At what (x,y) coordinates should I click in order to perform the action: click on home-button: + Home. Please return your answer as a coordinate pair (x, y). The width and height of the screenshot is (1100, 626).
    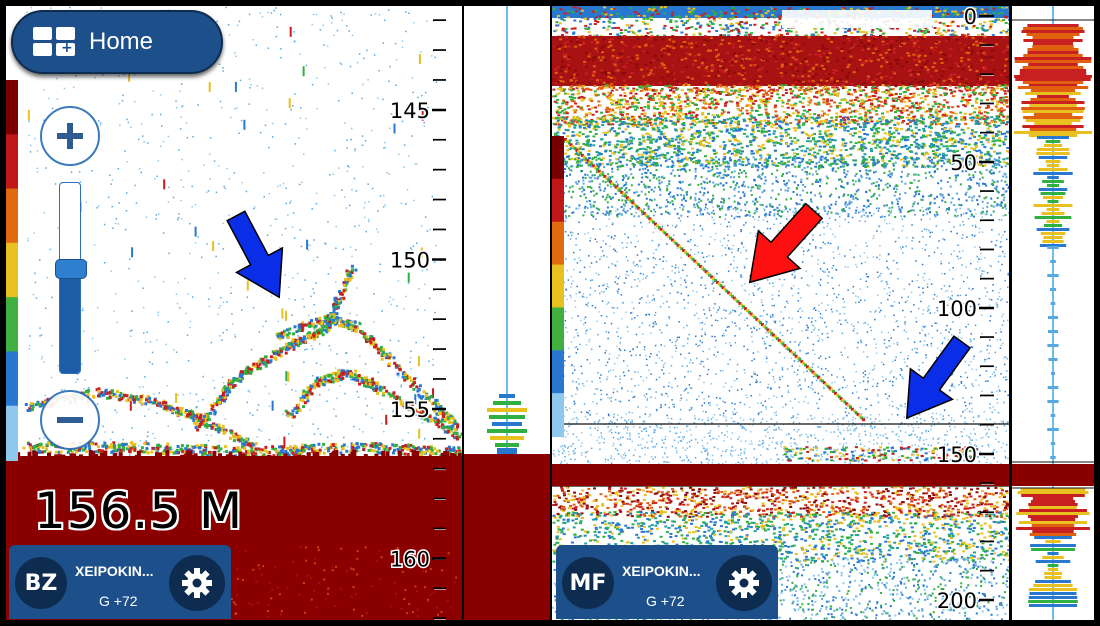
    Looking at the image, I should click on (117, 42).